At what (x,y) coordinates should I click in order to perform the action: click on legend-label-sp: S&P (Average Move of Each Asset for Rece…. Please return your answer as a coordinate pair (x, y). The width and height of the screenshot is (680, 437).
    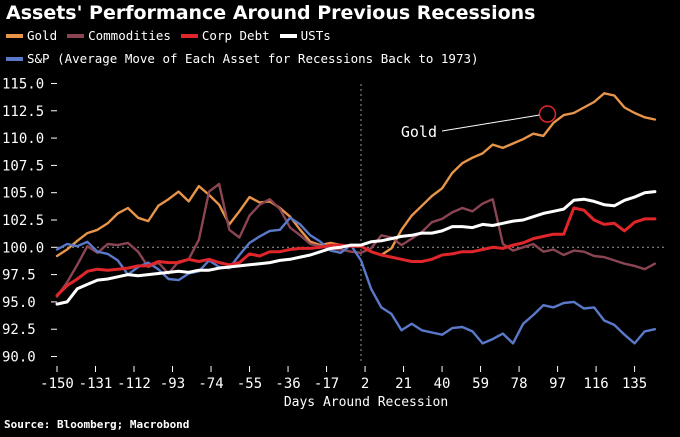
    Looking at the image, I should click on (253, 58).